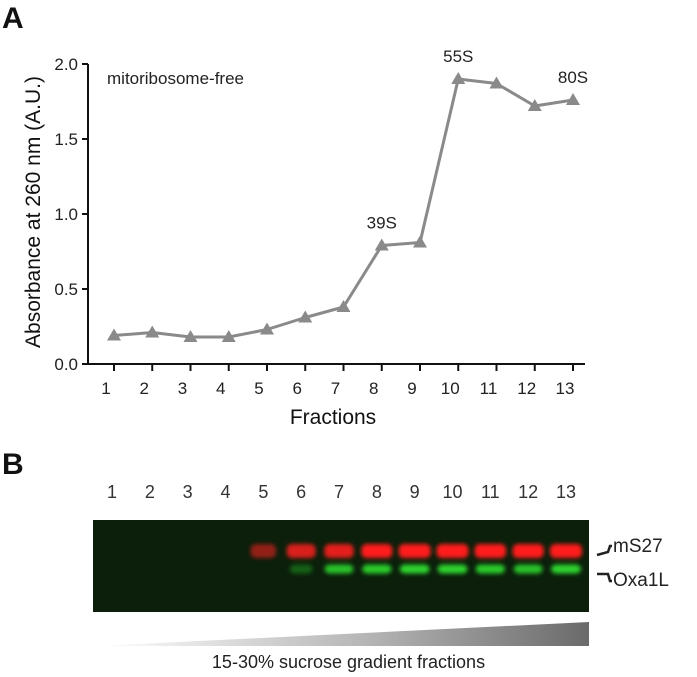 Image resolution: width=697 pixels, height=677 pixels. I want to click on annotation-39S: 39S, so click(382, 223).